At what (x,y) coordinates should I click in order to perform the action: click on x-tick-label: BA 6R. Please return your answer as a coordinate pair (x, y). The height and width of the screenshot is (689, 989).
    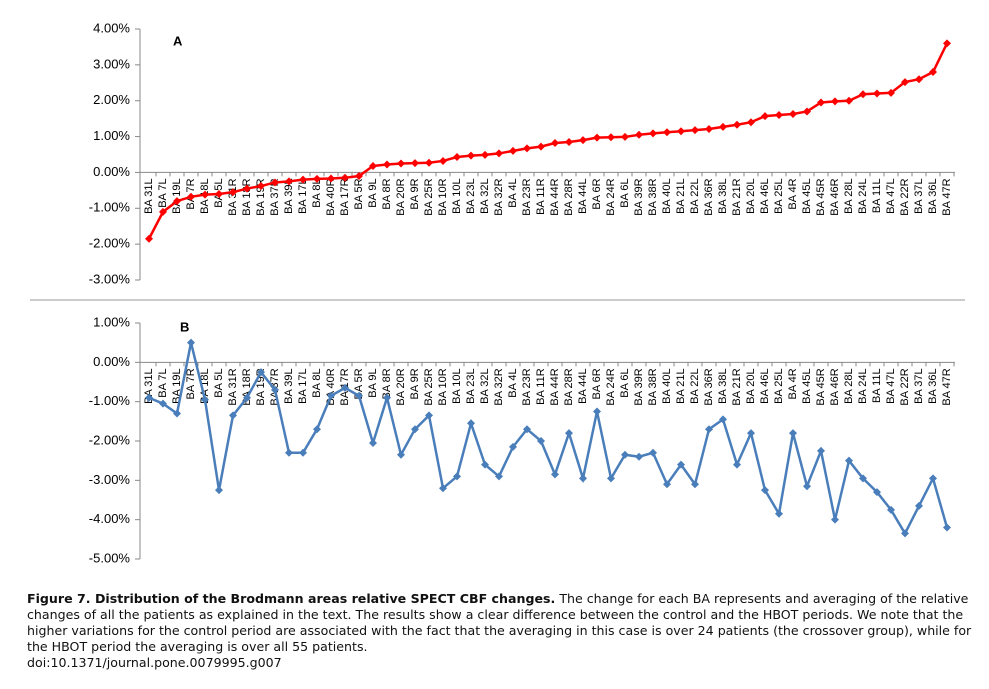
    Looking at the image, I should click on (597, 383).